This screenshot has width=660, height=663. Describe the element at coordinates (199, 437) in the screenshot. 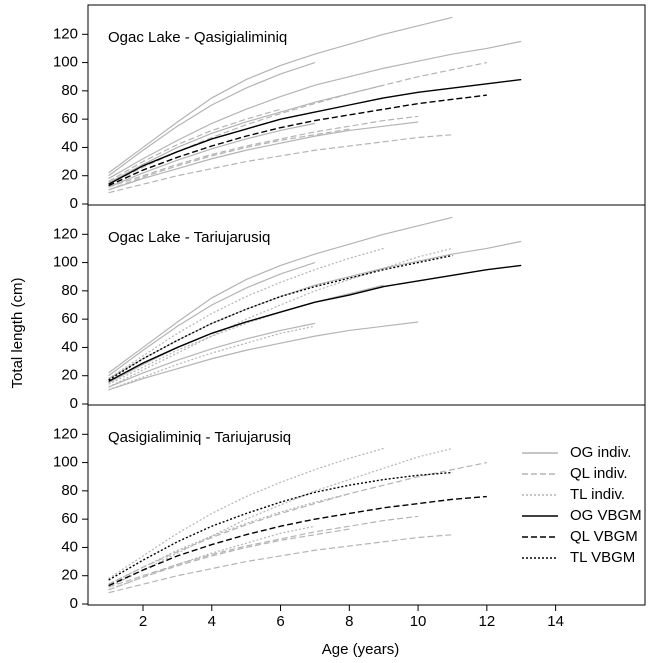

I see `panel-title: Qasigialiminiq - Tariujarusiq` at that location.